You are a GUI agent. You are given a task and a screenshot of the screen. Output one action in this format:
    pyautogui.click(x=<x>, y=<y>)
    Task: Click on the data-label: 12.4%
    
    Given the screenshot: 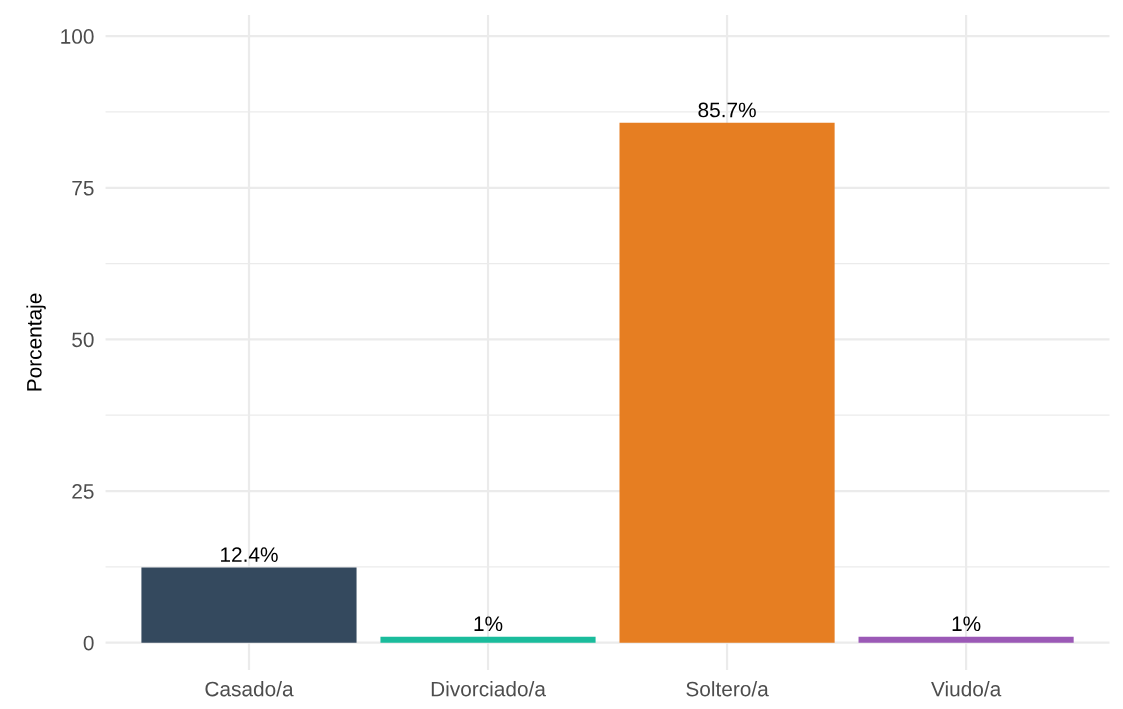 What is the action you would take?
    pyautogui.click(x=249, y=554)
    